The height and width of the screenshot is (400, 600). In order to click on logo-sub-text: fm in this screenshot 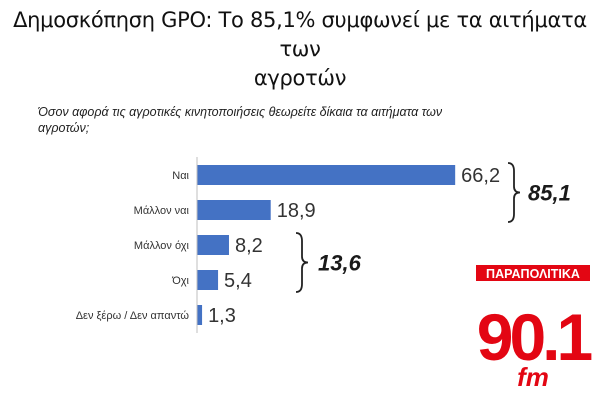, I will do `click(533, 376)`.